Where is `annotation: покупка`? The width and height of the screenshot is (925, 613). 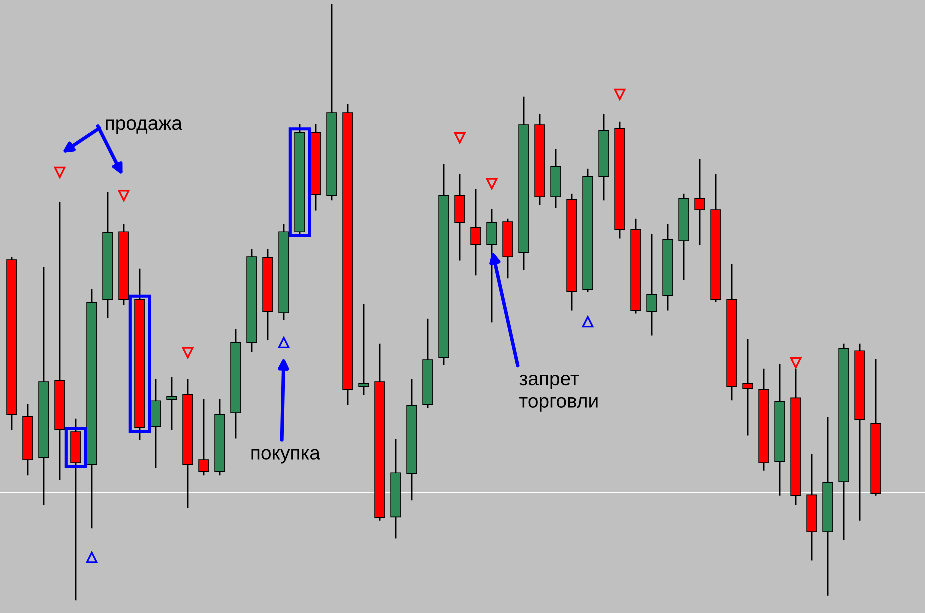
annotation: покупка is located at coordinates (286, 456).